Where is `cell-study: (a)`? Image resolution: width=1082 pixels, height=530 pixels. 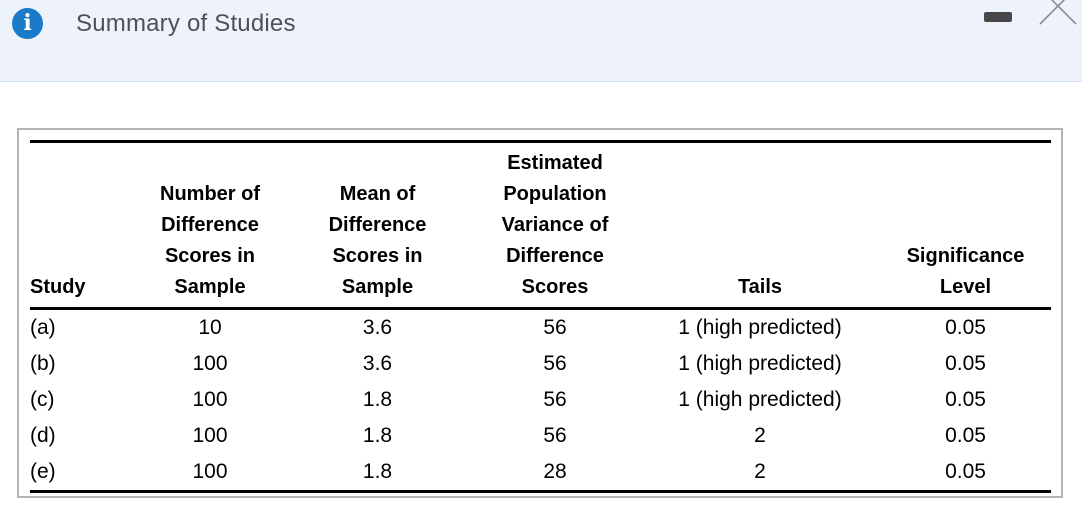
cell-study: (a) is located at coordinates (43, 327).